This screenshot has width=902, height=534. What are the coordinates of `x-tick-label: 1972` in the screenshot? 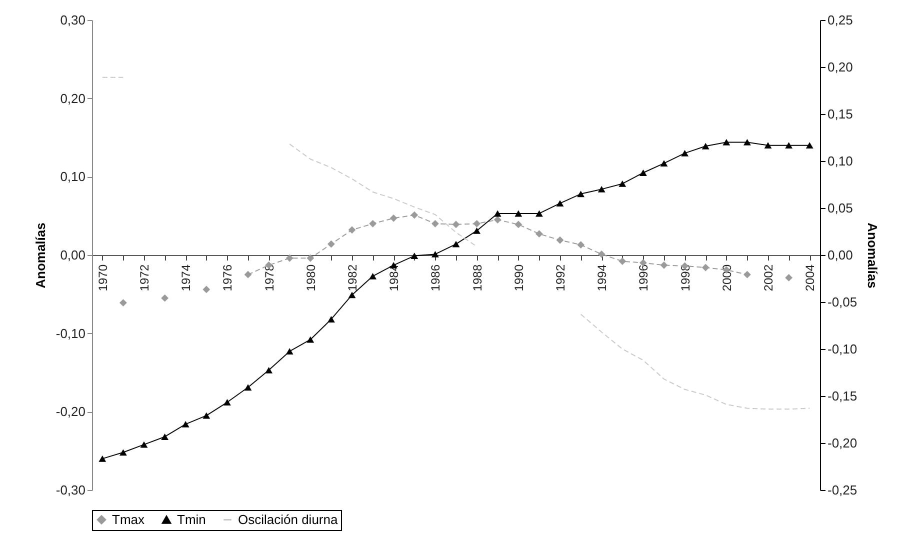 It's located at (145, 278).